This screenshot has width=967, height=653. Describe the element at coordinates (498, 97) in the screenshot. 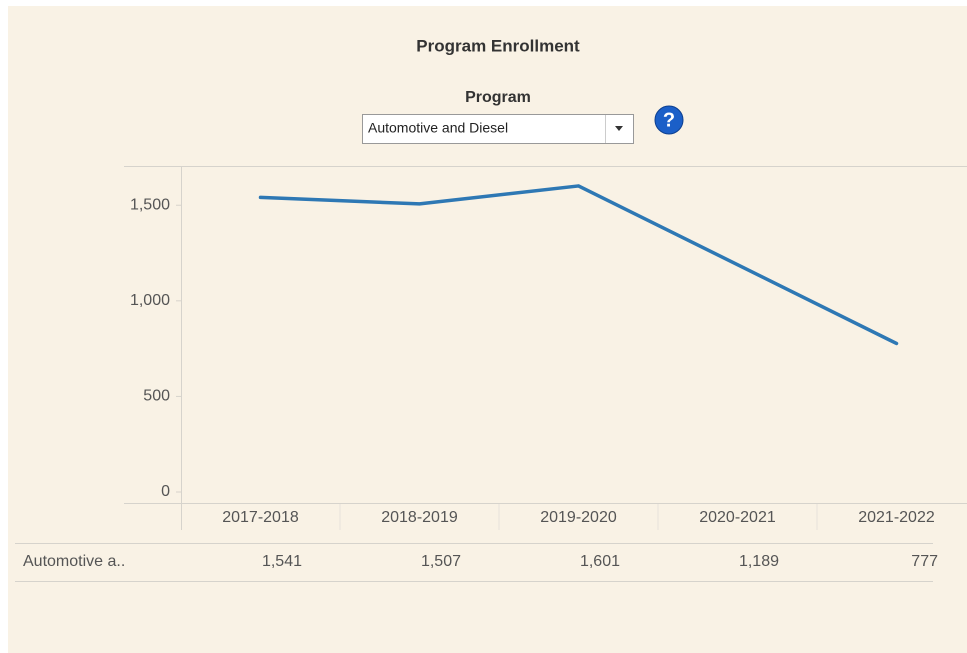

I see `filter-label: Program` at that location.